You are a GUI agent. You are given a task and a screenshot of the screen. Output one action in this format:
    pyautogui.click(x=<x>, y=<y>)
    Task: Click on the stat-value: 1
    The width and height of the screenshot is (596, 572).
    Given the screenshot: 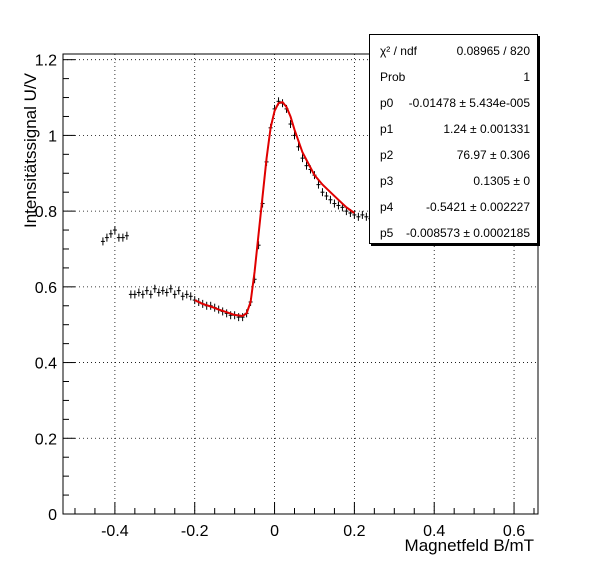 What is the action you would take?
    pyautogui.click(x=526, y=77)
    